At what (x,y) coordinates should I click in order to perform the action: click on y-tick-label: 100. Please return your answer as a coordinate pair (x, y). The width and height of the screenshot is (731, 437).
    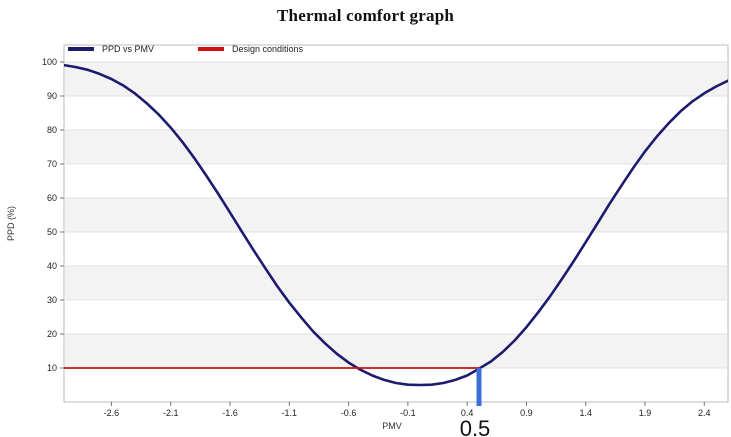
    Looking at the image, I should click on (49, 62).